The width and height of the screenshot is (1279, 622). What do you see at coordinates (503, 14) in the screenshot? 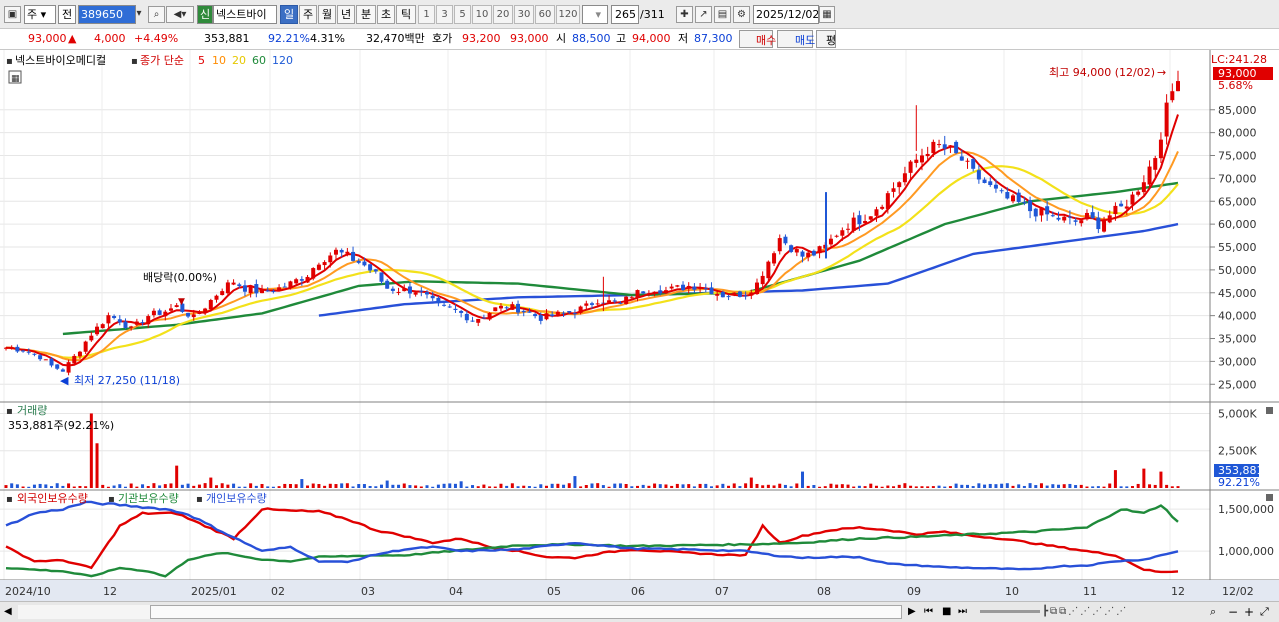
I see `minute-20: 20` at bounding box center [503, 14].